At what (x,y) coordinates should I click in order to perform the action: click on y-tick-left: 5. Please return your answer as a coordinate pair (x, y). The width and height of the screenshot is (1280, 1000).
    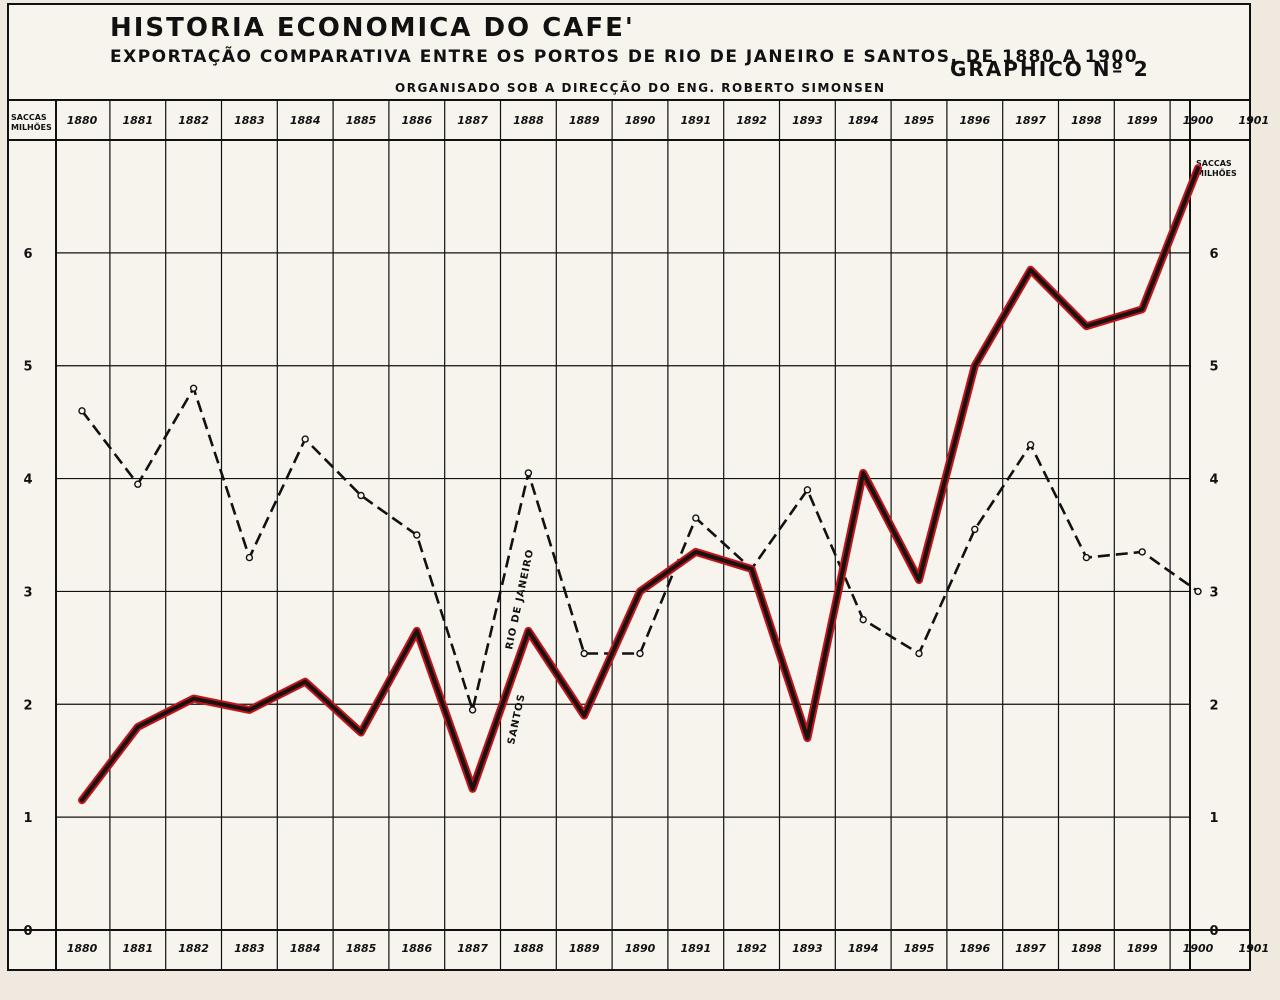
    Looking at the image, I should click on (27, 367).